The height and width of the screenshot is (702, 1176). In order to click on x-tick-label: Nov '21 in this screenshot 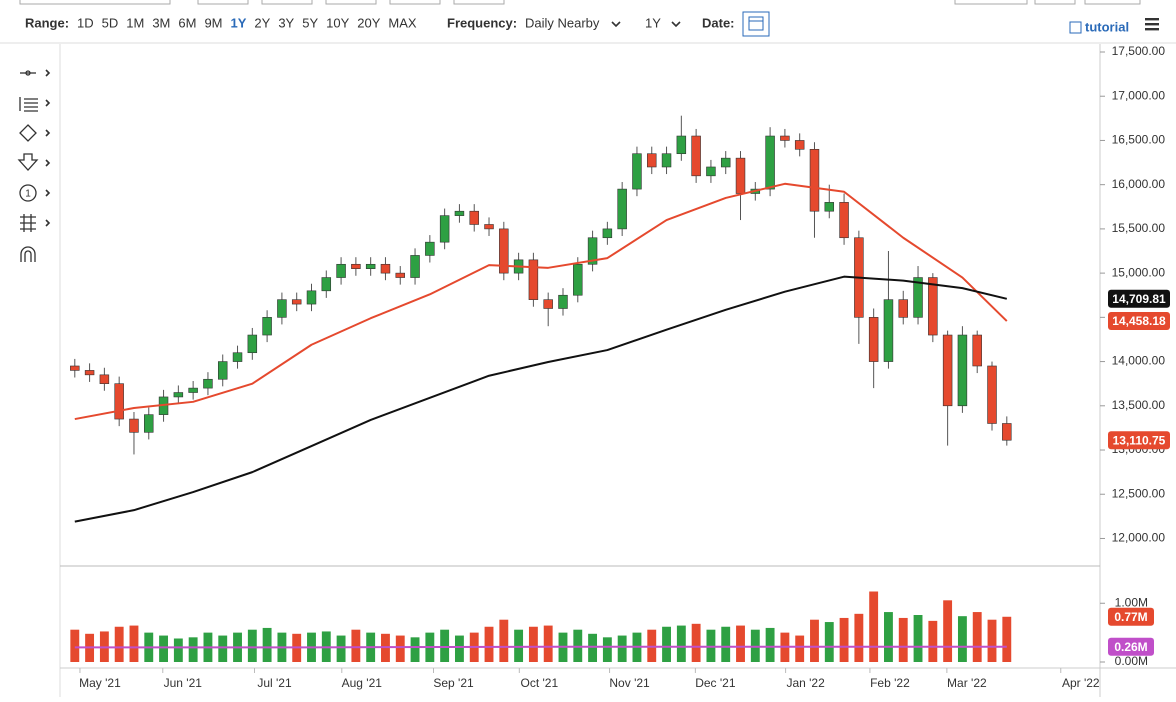, I will do `click(629, 683)`.